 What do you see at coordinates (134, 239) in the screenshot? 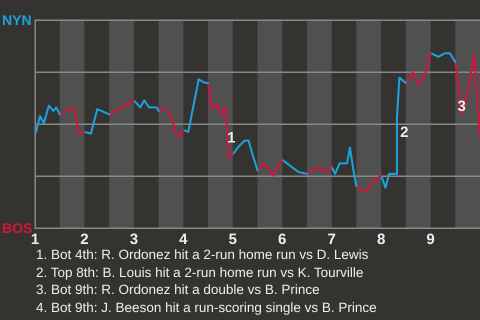
I see `x-tick-label: 3` at bounding box center [134, 239].